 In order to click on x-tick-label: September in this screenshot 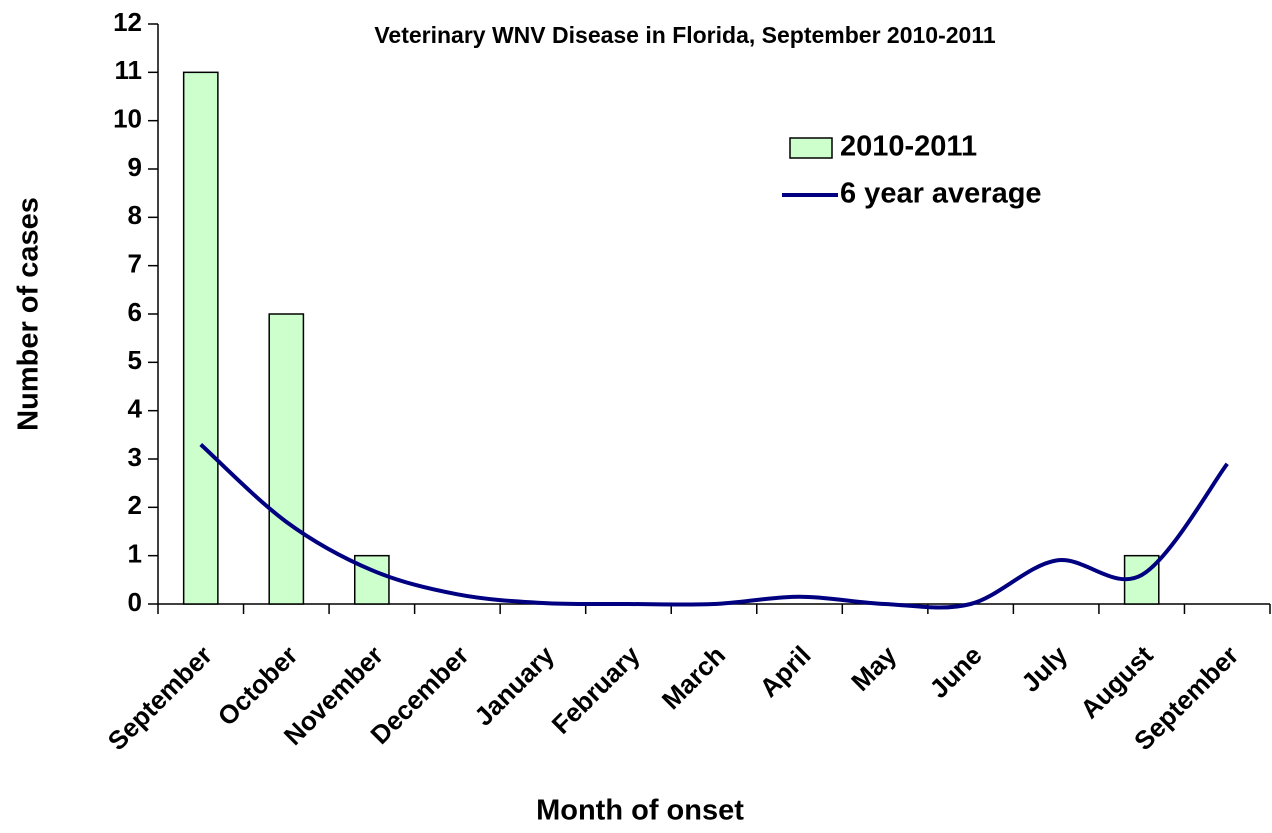, I will do `click(160, 698)`.